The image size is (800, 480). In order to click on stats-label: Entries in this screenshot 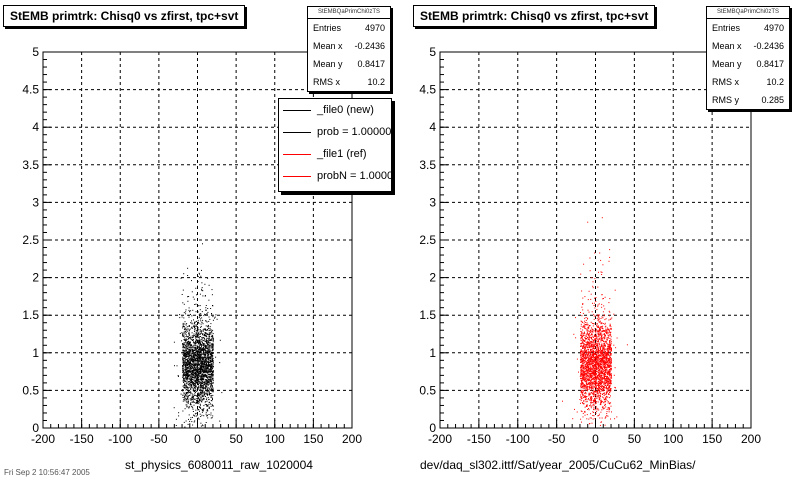, I will do `click(327, 28)`.